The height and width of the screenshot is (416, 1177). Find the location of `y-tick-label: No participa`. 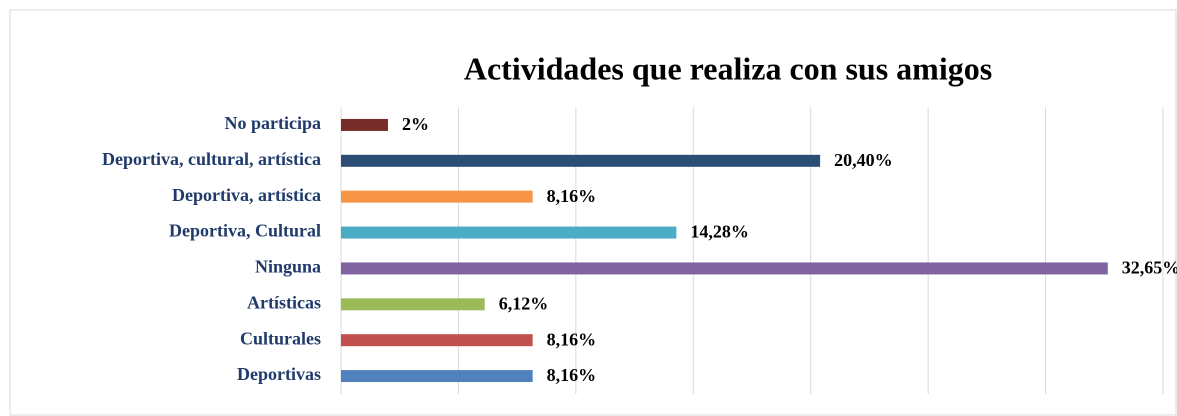

y-tick-label: No participa is located at coordinates (273, 123).